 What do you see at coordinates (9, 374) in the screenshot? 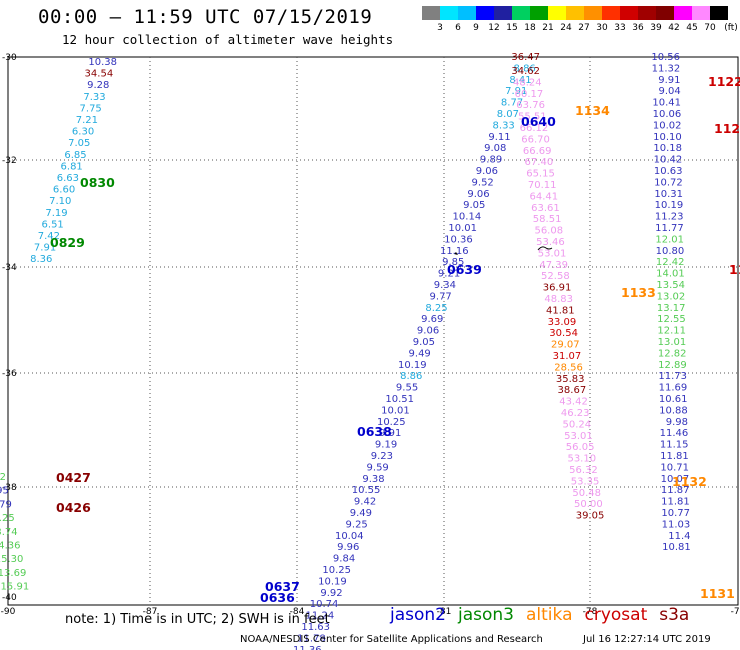
I see `lat-label: -36` at bounding box center [9, 374].